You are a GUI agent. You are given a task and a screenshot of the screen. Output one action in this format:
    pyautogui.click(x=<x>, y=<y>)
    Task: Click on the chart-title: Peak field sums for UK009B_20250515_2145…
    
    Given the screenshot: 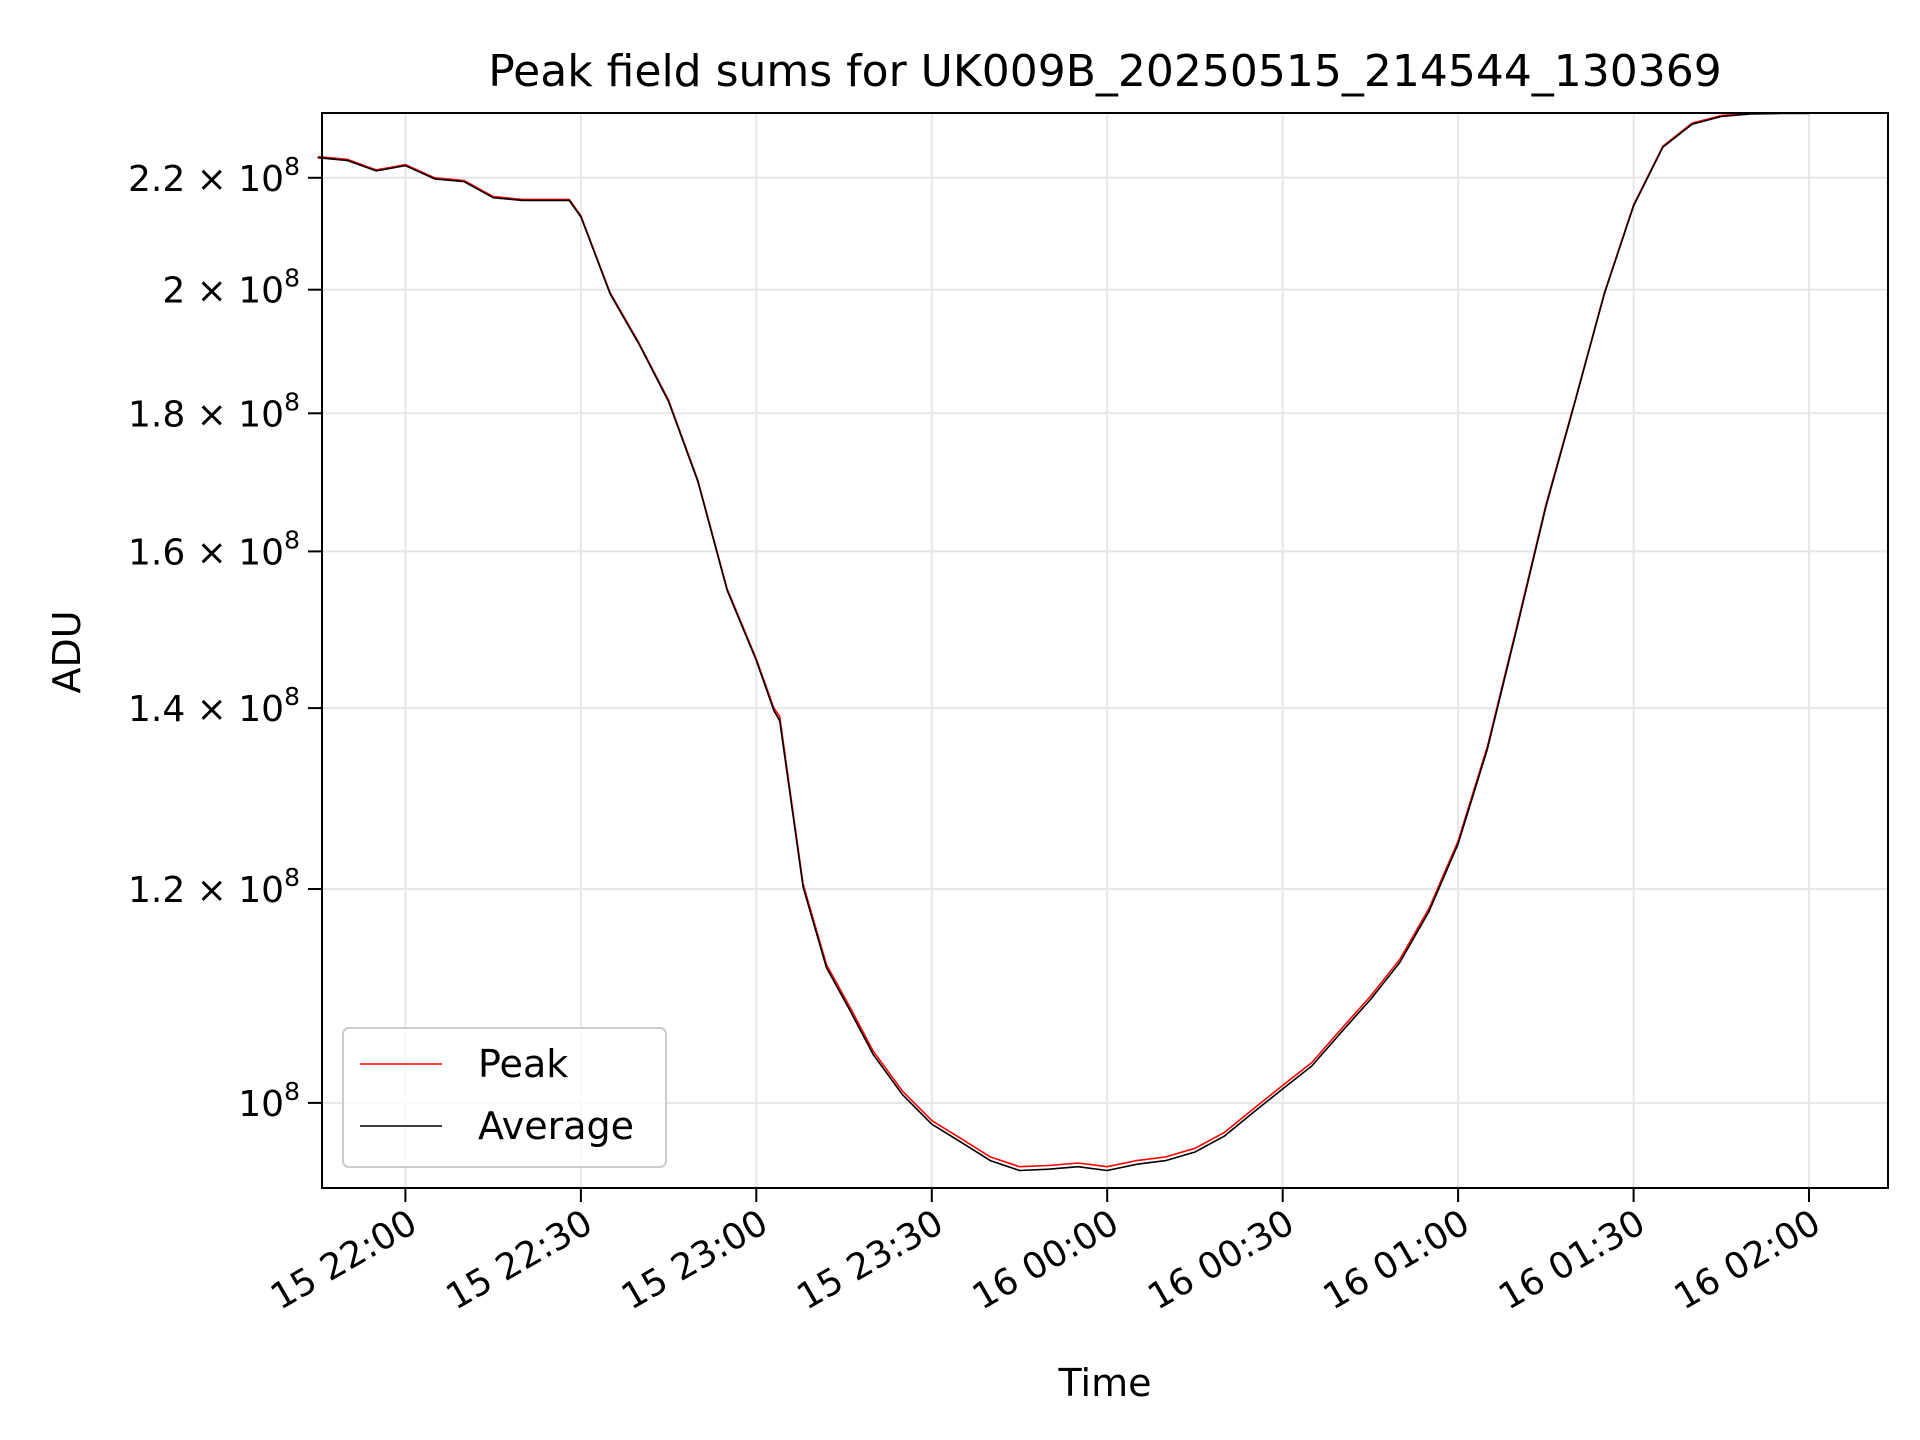 What is the action you would take?
    pyautogui.click(x=1105, y=71)
    